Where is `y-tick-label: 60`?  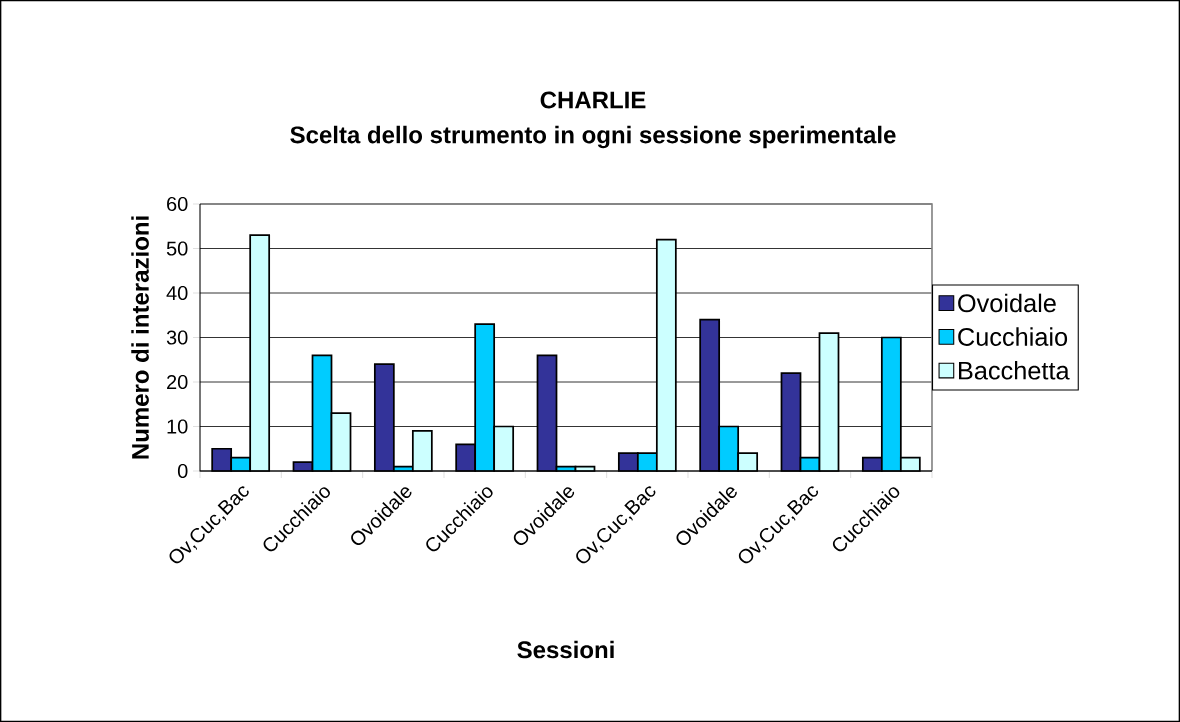 y-tick-label: 60 is located at coordinates (177, 204).